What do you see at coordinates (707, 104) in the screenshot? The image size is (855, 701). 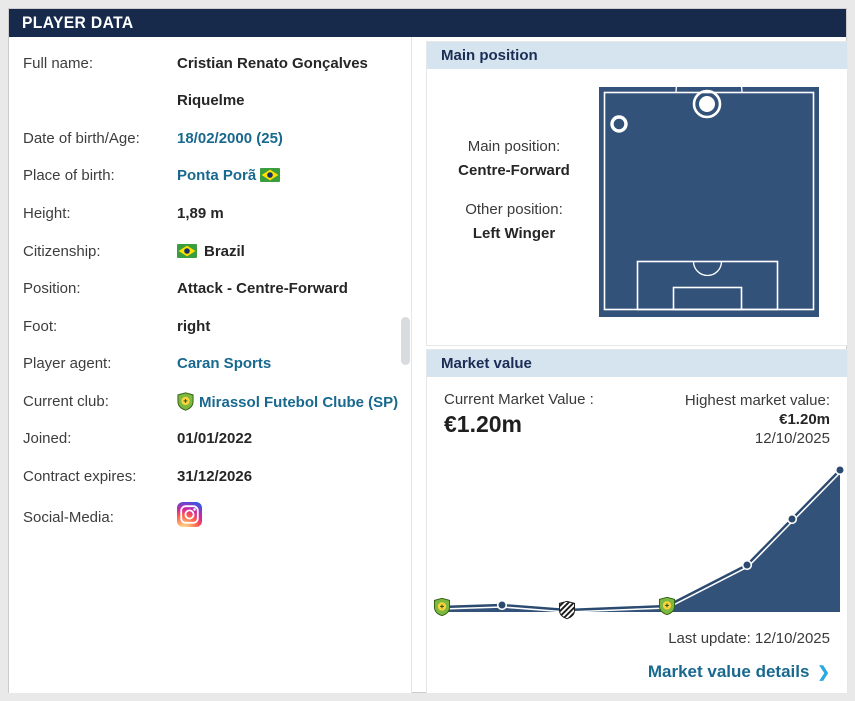 I see `main-position-marker` at bounding box center [707, 104].